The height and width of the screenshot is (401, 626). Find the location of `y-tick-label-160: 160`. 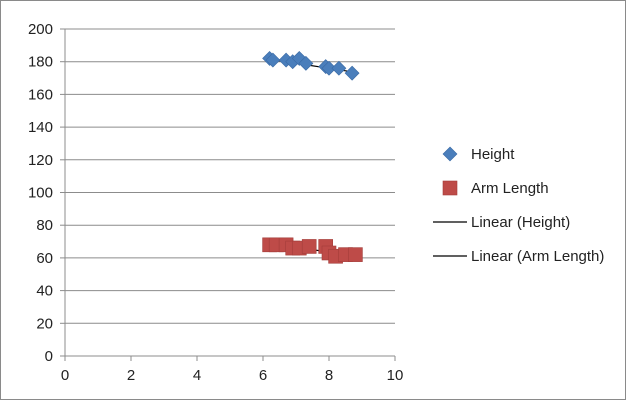

y-tick-label-160: 160 is located at coordinates (40, 94).